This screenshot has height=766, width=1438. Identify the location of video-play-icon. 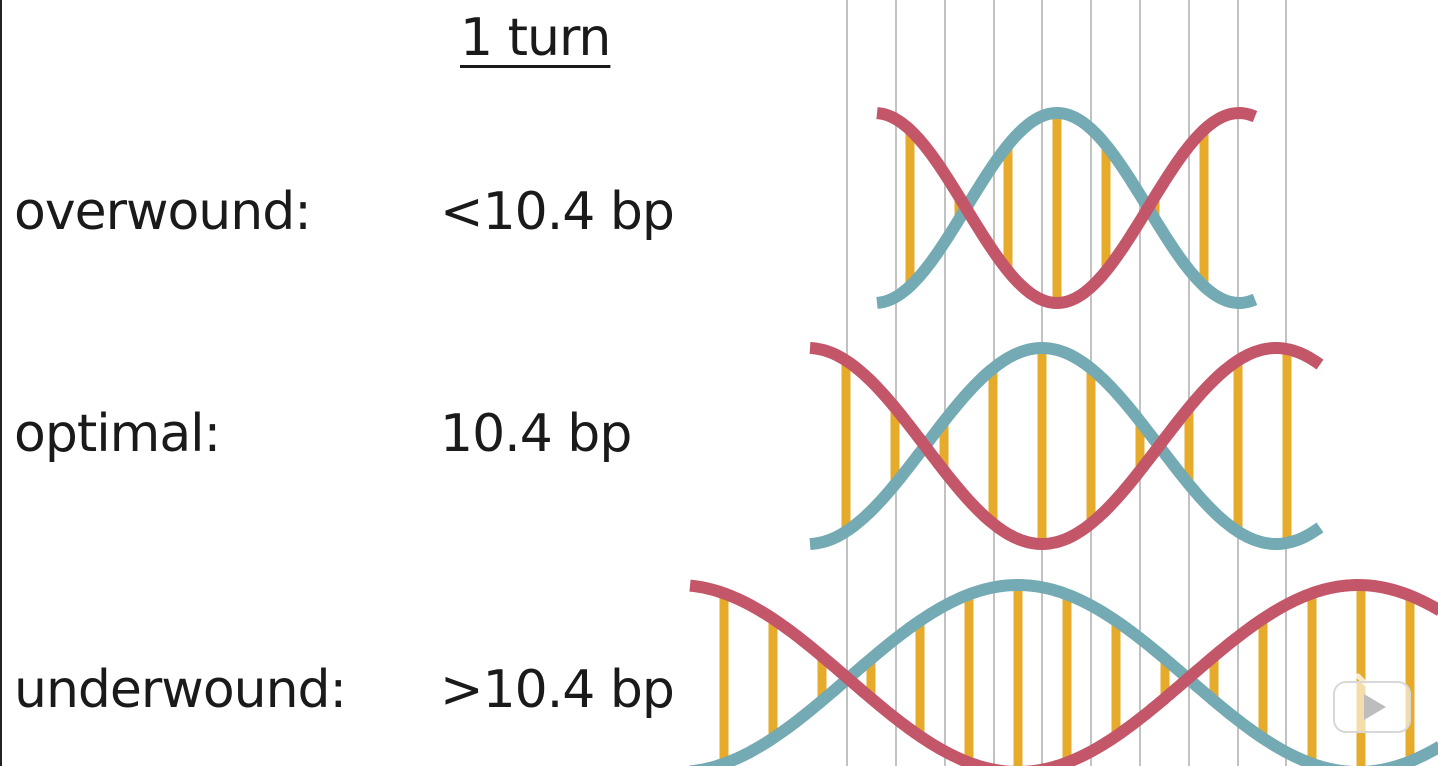
(1372, 703).